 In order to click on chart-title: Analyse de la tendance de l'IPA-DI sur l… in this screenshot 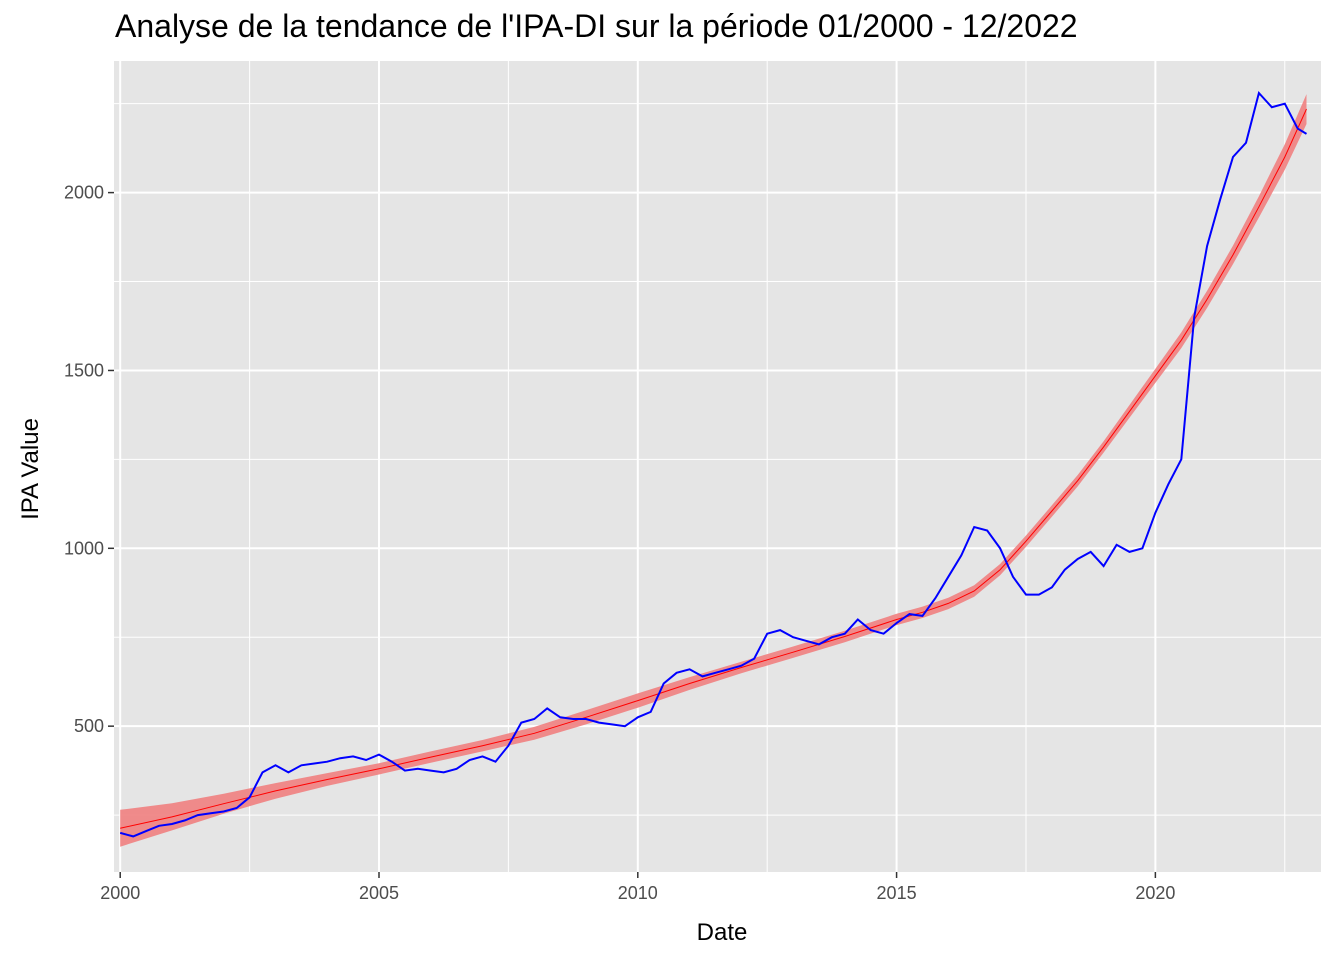, I will do `click(596, 26)`.